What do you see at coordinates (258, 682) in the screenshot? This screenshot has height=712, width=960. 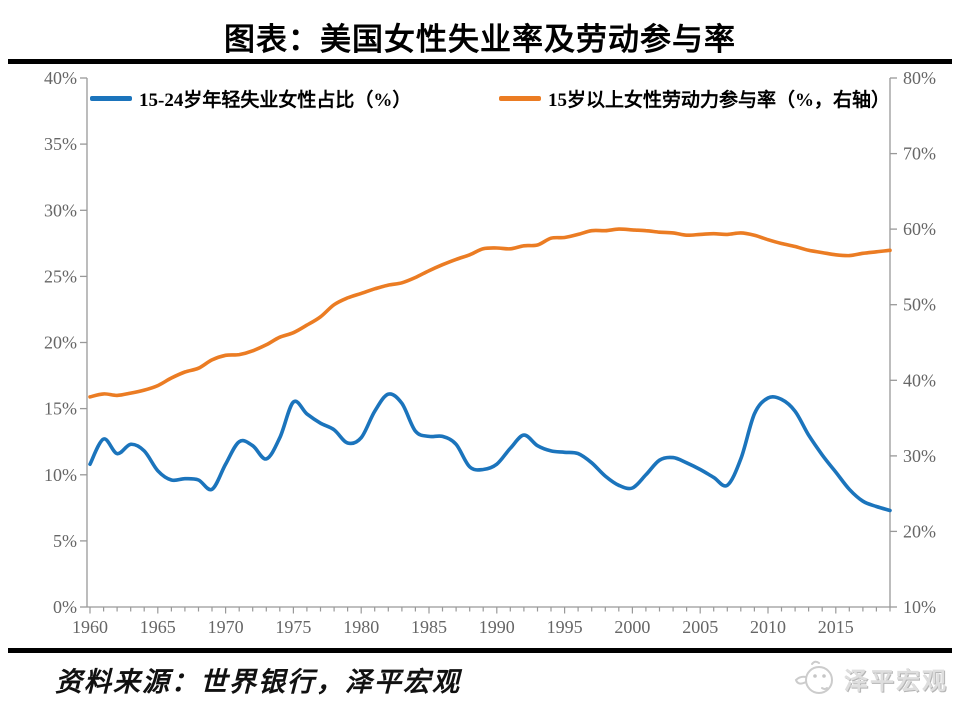 I see `source-text: 资料来源：世界银行，泽平宏观` at bounding box center [258, 682].